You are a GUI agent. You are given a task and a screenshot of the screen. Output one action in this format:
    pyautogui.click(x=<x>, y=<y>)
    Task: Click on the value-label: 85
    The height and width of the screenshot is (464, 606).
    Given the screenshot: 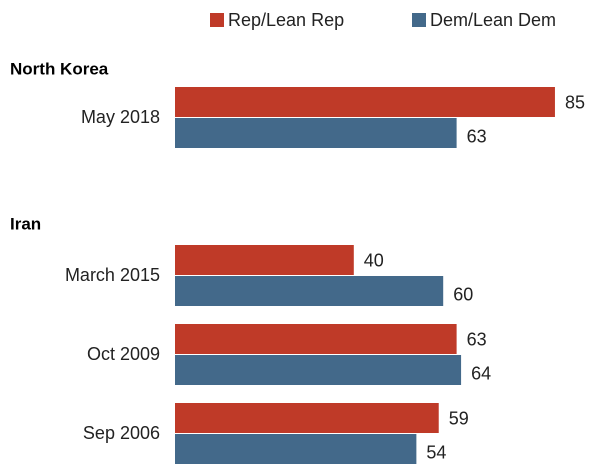 What is the action you would take?
    pyautogui.click(x=575, y=102)
    